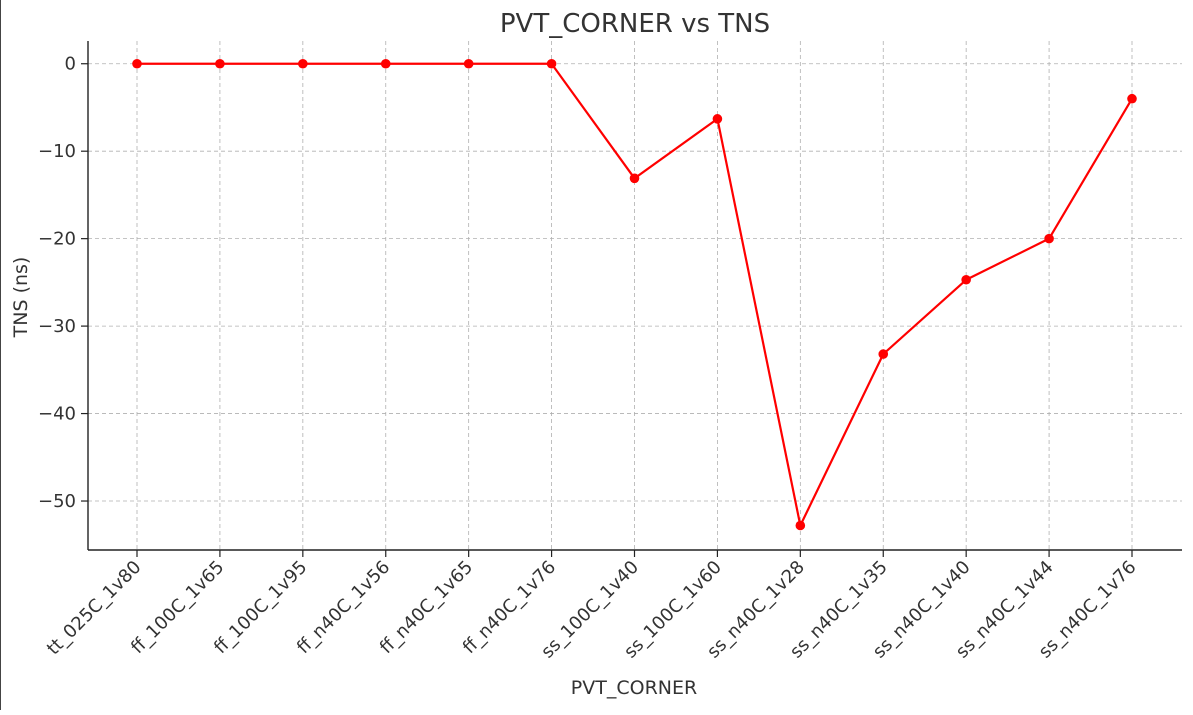  Describe the element at coordinates (63, 283) in the screenshot. I see `y-axis-ticks: 0 −10 −20 −30 −40 −50` at that location.